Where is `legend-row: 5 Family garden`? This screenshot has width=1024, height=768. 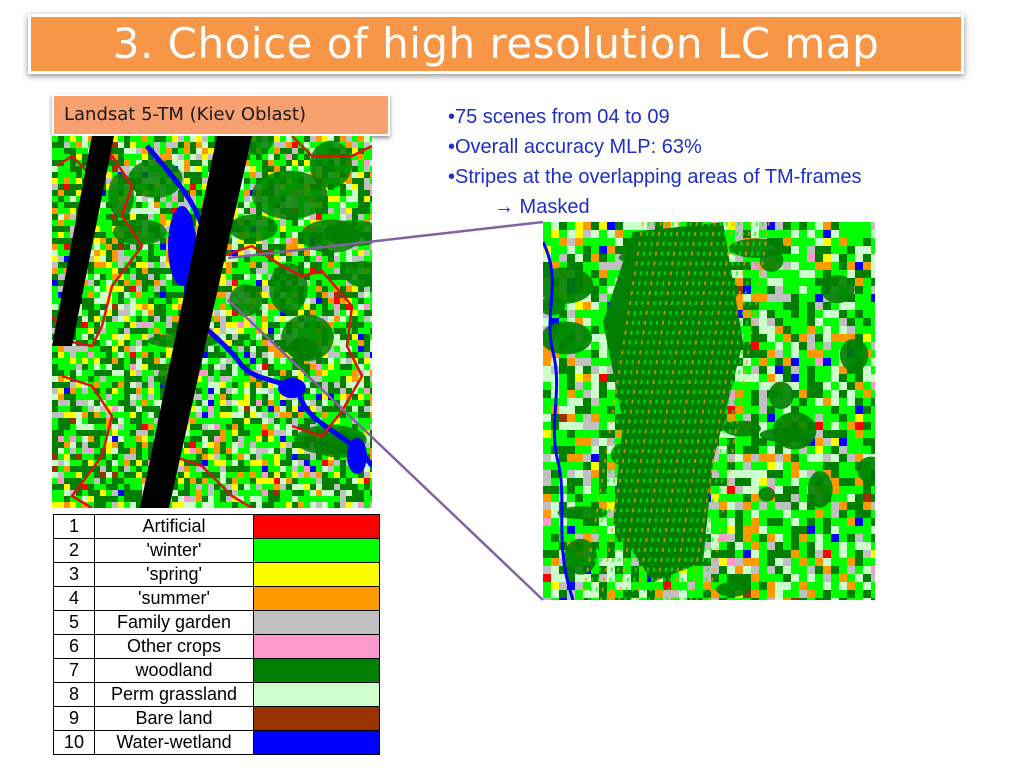
legend-row: 5 Family garden is located at coordinates (216, 622).